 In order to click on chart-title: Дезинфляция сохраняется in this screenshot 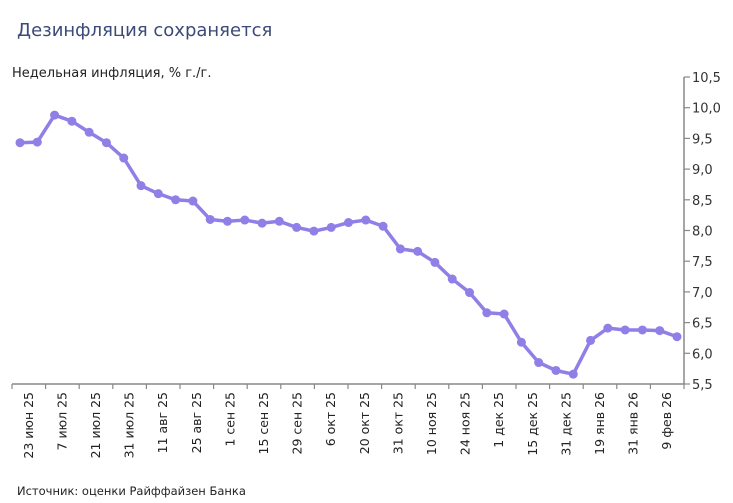, I will do `click(145, 30)`.